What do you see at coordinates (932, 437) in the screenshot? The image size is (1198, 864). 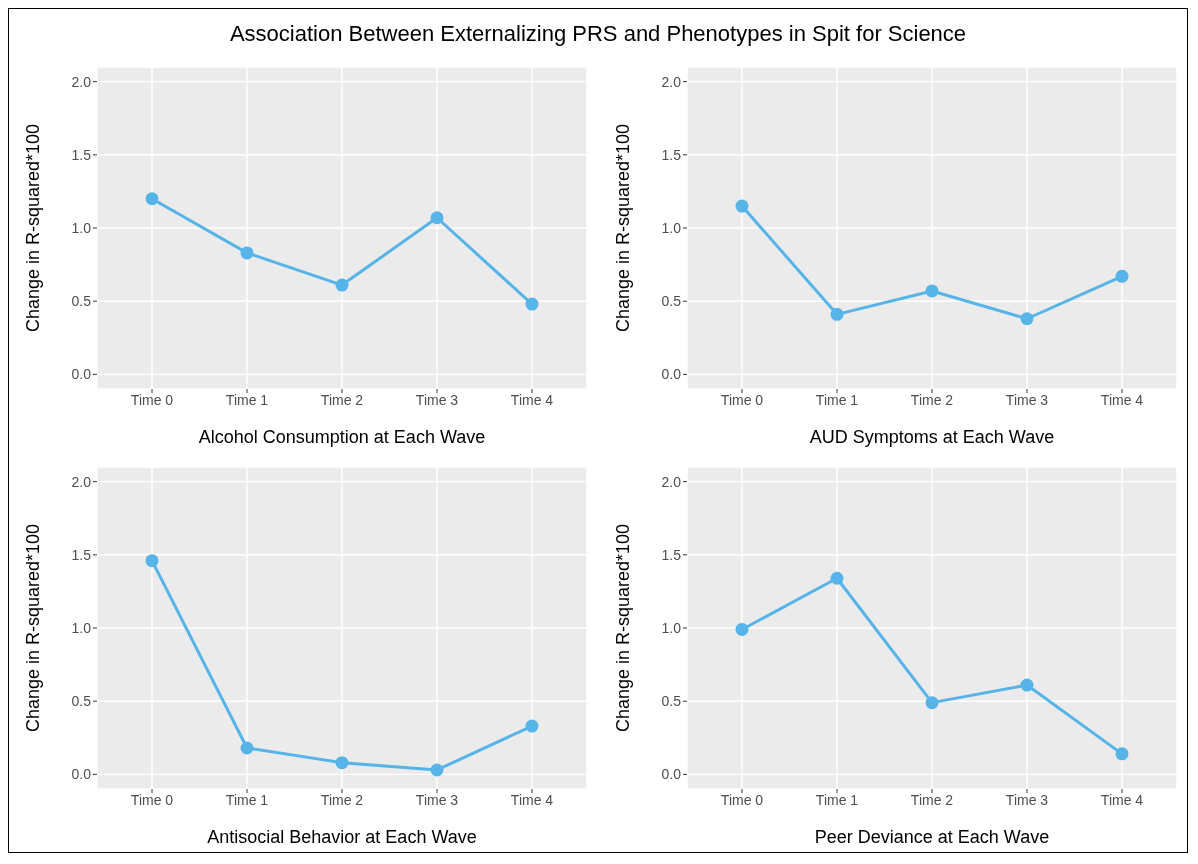 I see `x-axis-title: AUD Symptoms at Each Wave` at bounding box center [932, 437].